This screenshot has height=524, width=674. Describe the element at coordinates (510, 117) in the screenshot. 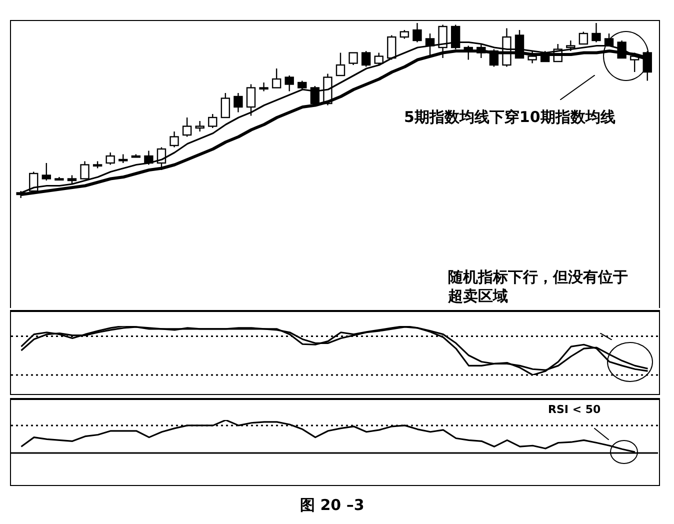

I see `annotation: 5期指数均线下穿10期指数均线` at that location.